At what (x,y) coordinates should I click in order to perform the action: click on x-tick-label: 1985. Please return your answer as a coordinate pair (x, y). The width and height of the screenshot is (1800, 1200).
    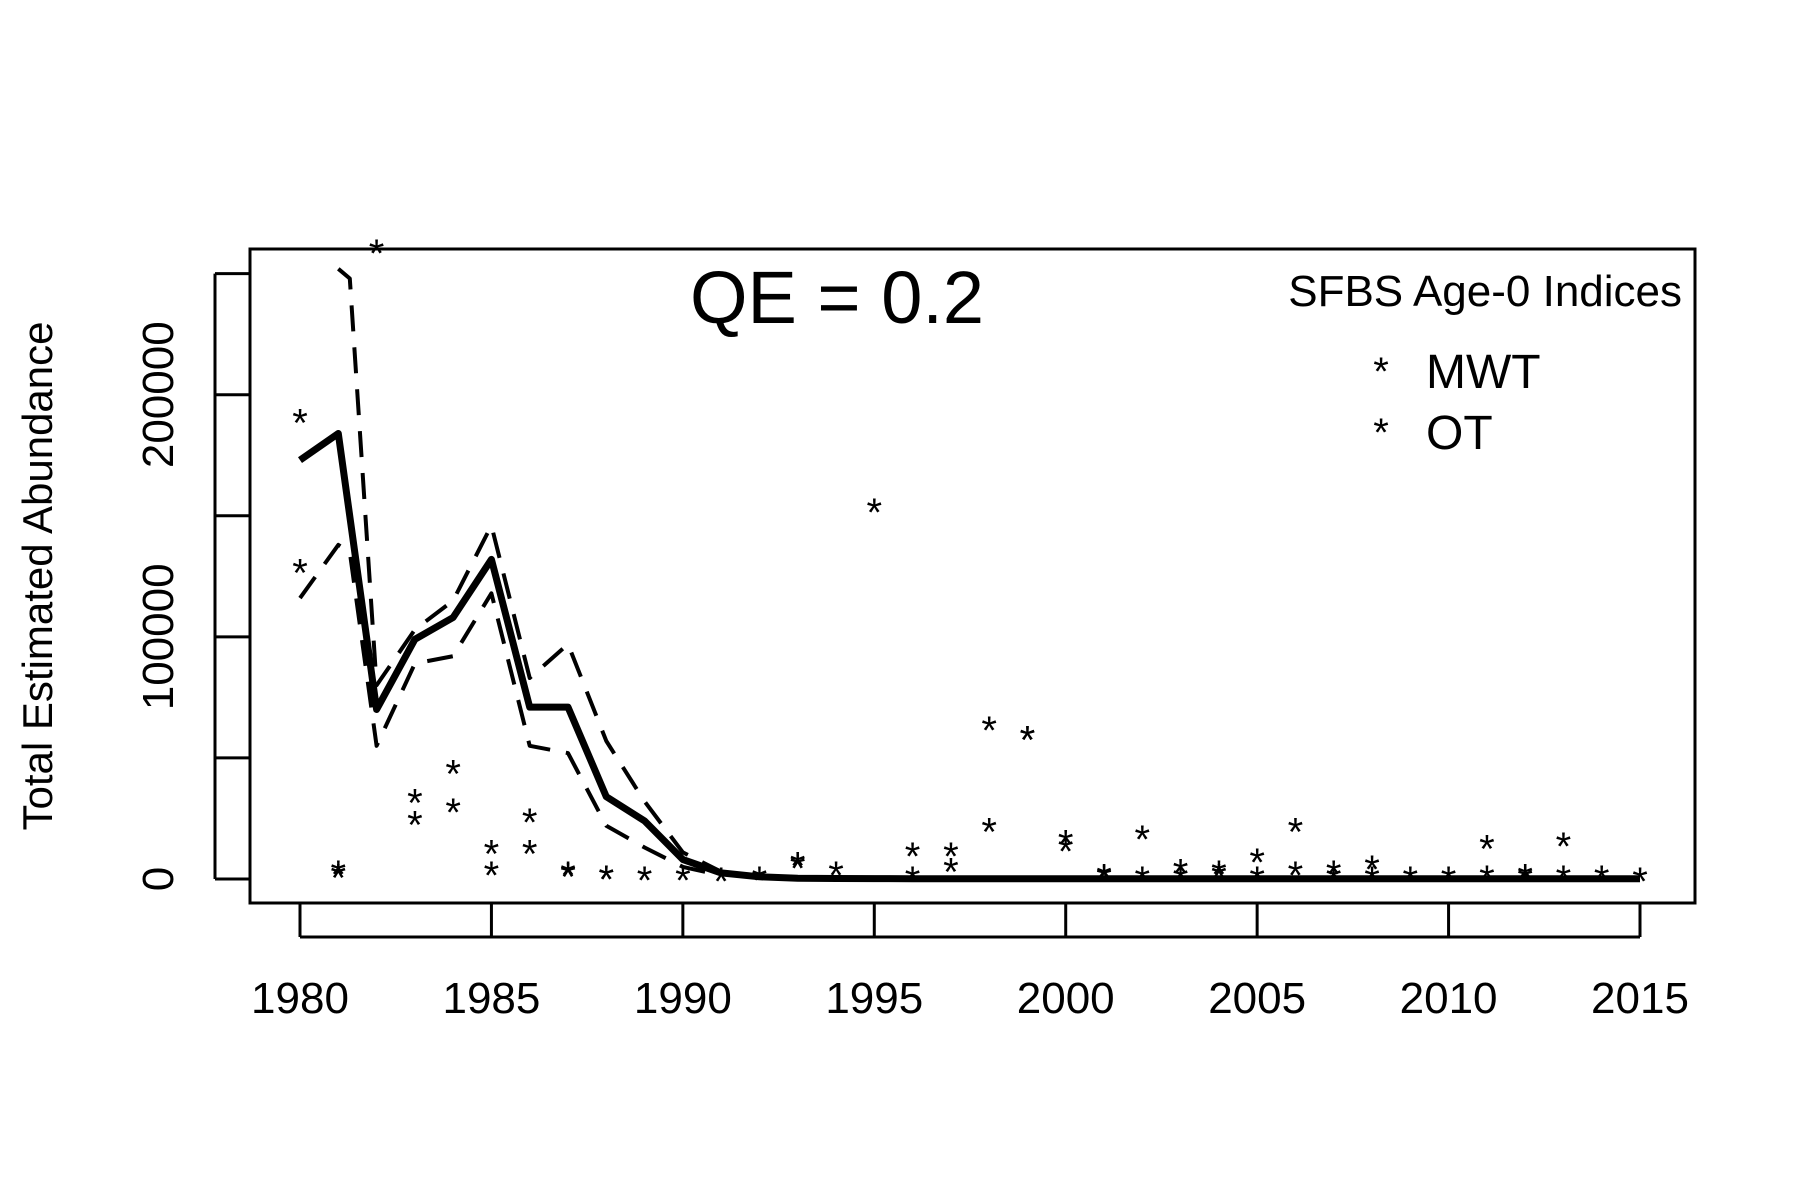
    Looking at the image, I should click on (491, 998).